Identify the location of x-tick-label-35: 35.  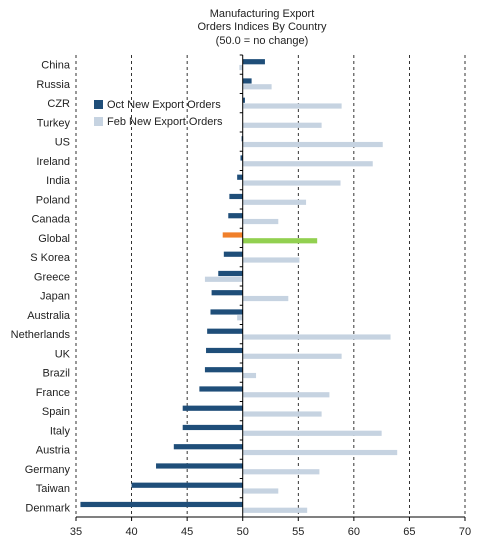
(76, 532).